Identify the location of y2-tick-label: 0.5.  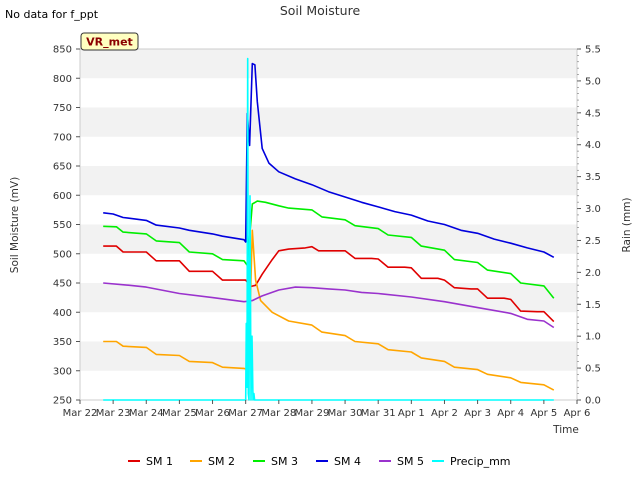
(593, 369).